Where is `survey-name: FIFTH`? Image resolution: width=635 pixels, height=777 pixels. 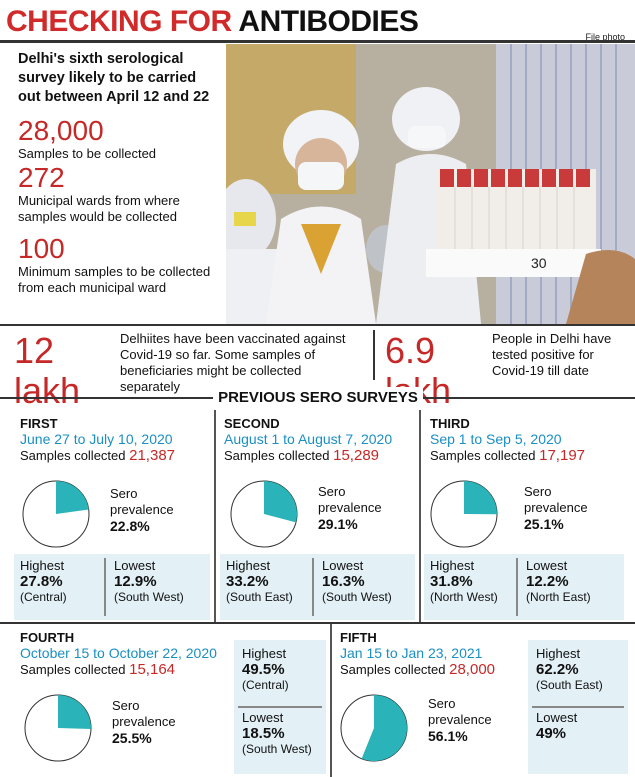 survey-name: FIFTH is located at coordinates (358, 637).